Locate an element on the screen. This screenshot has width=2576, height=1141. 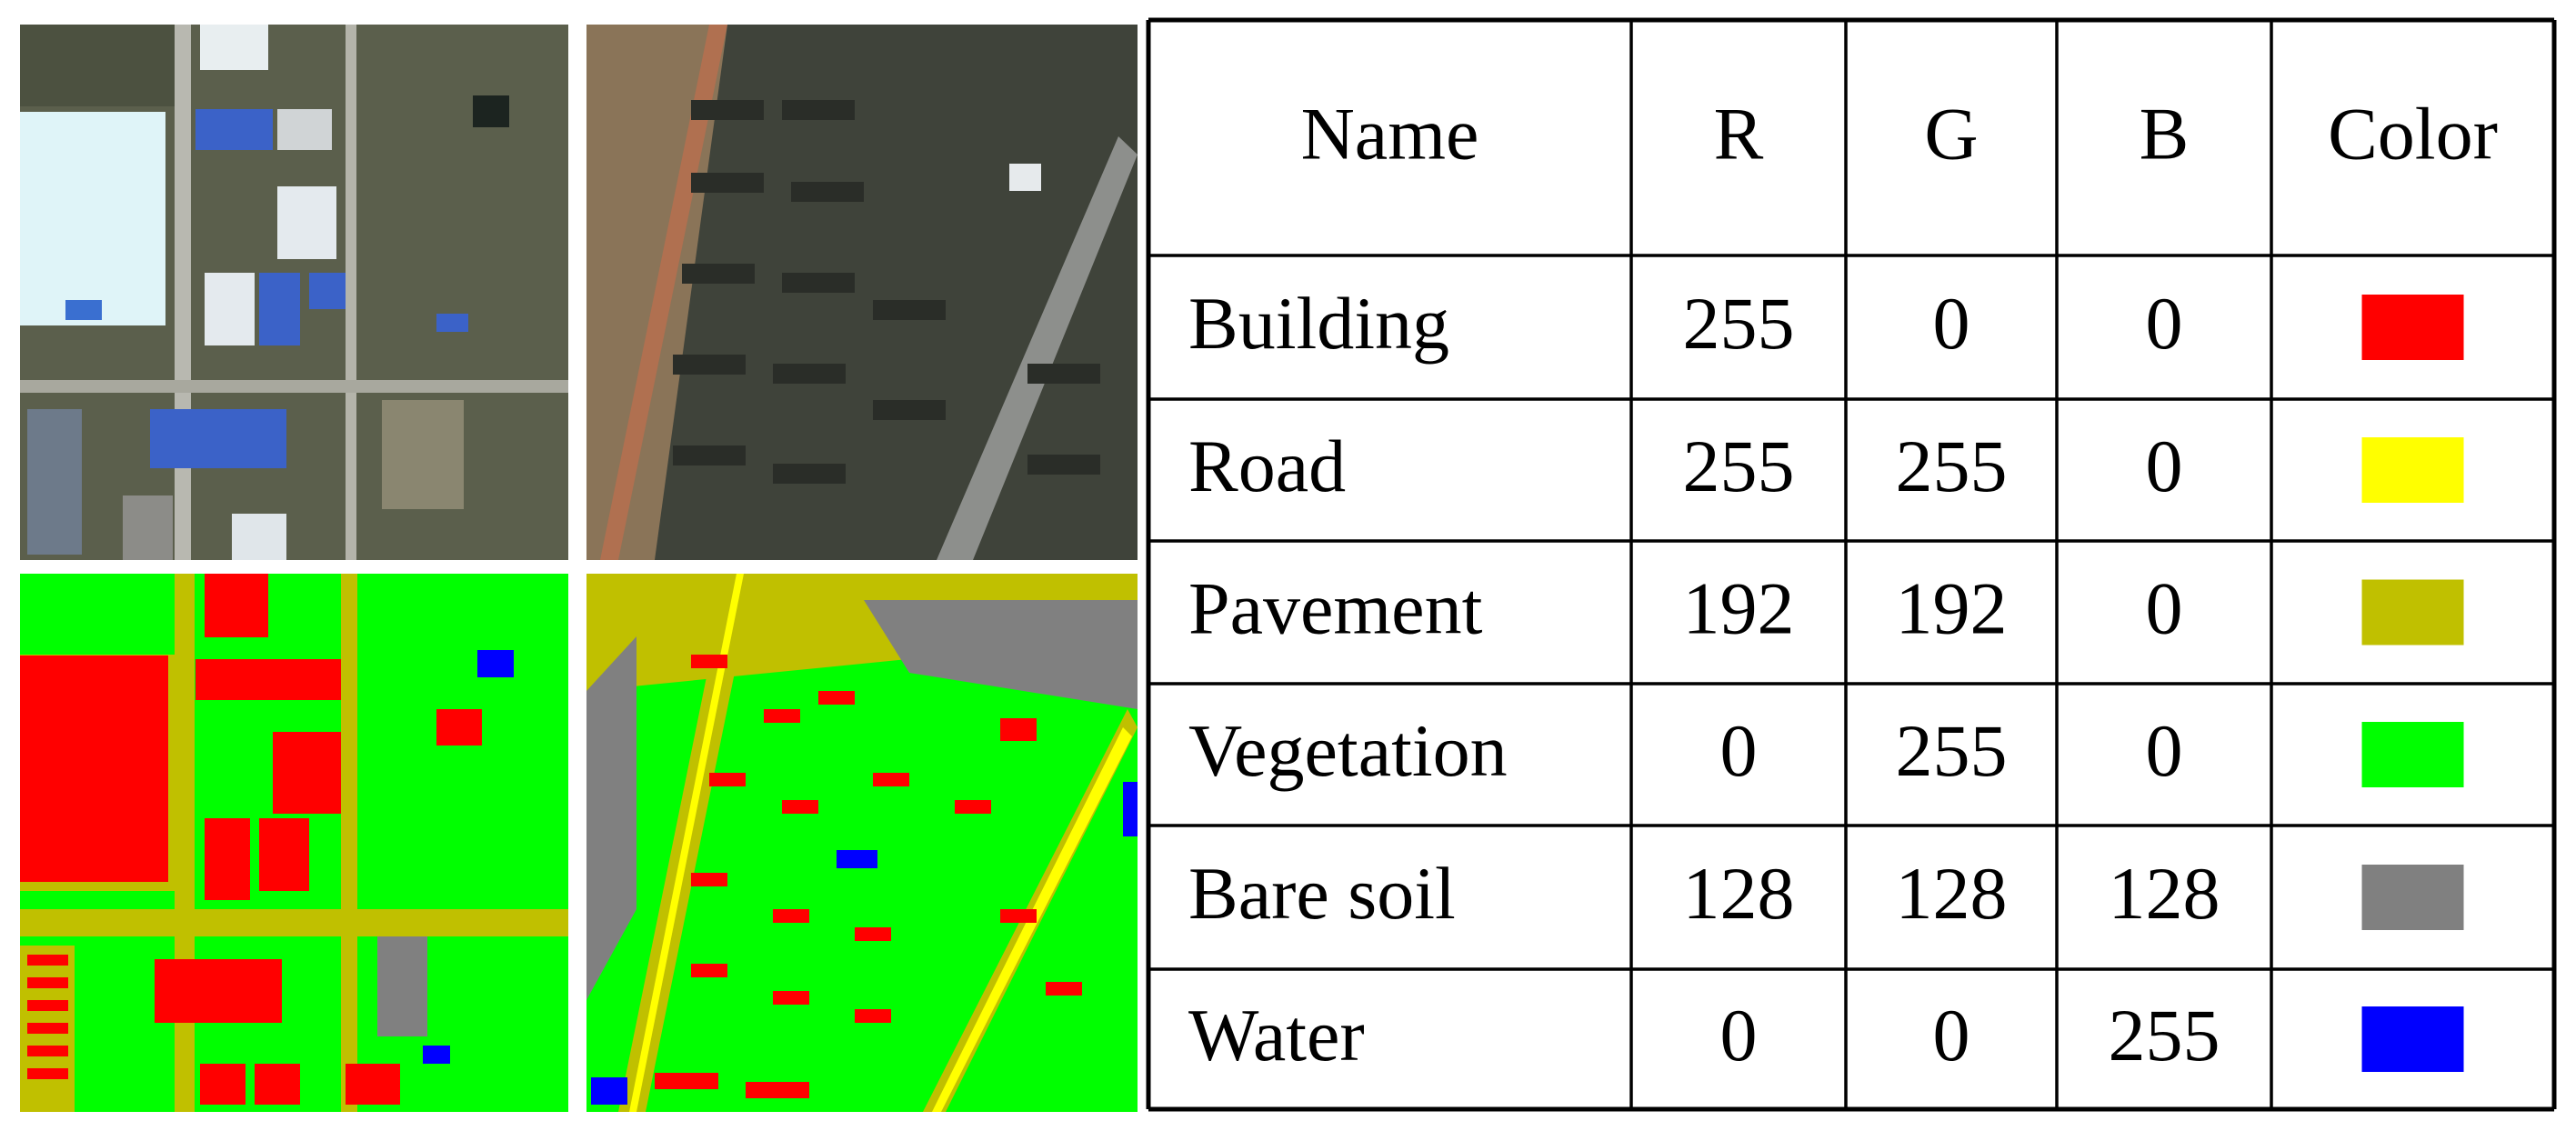
header-cell: Color is located at coordinates (2413, 133).